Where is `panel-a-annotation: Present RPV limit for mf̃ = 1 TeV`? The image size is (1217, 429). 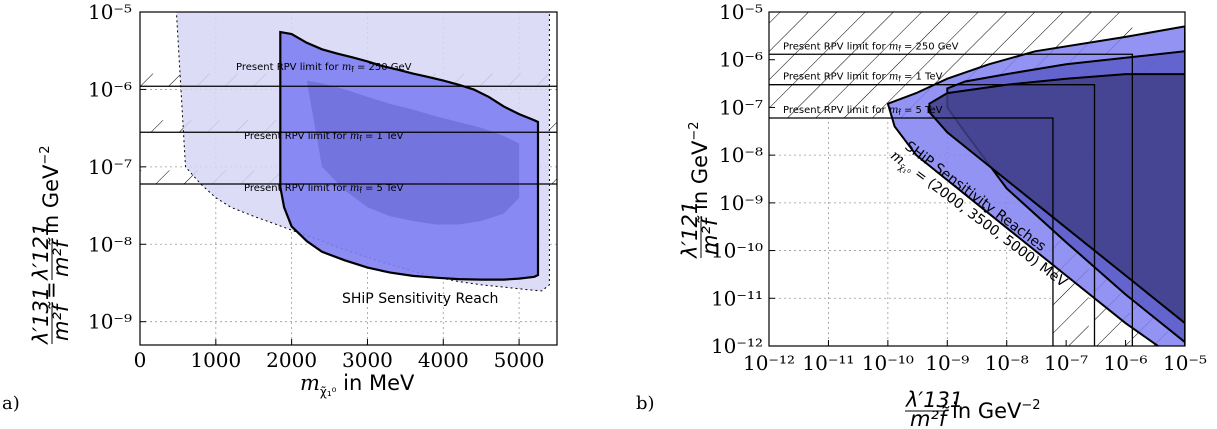
panel-a-annotation: Present RPV limit for mf̃ = 1 TeV is located at coordinates (324, 137).